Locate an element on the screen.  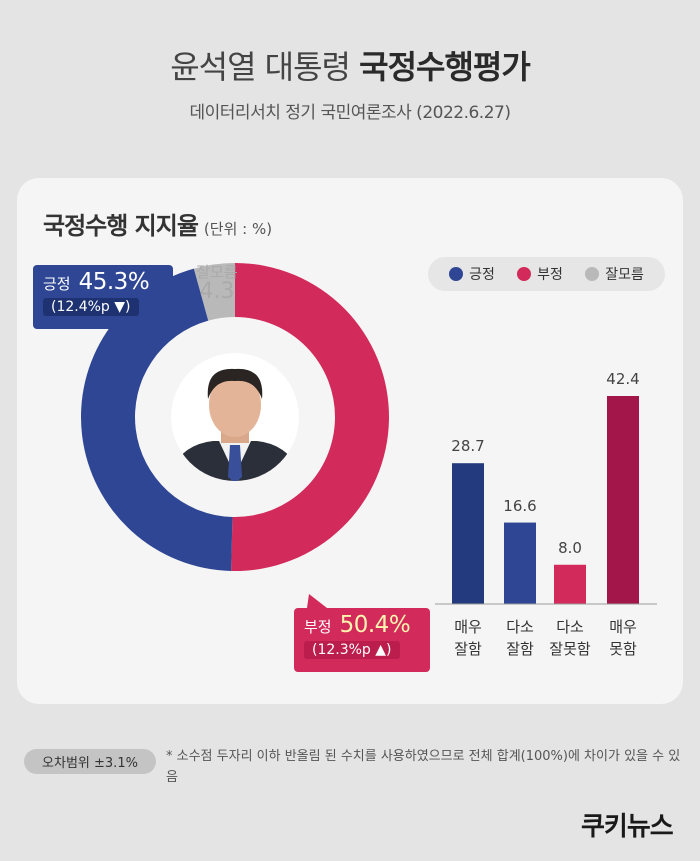
legend-dot-negative is located at coordinates (524, 274).